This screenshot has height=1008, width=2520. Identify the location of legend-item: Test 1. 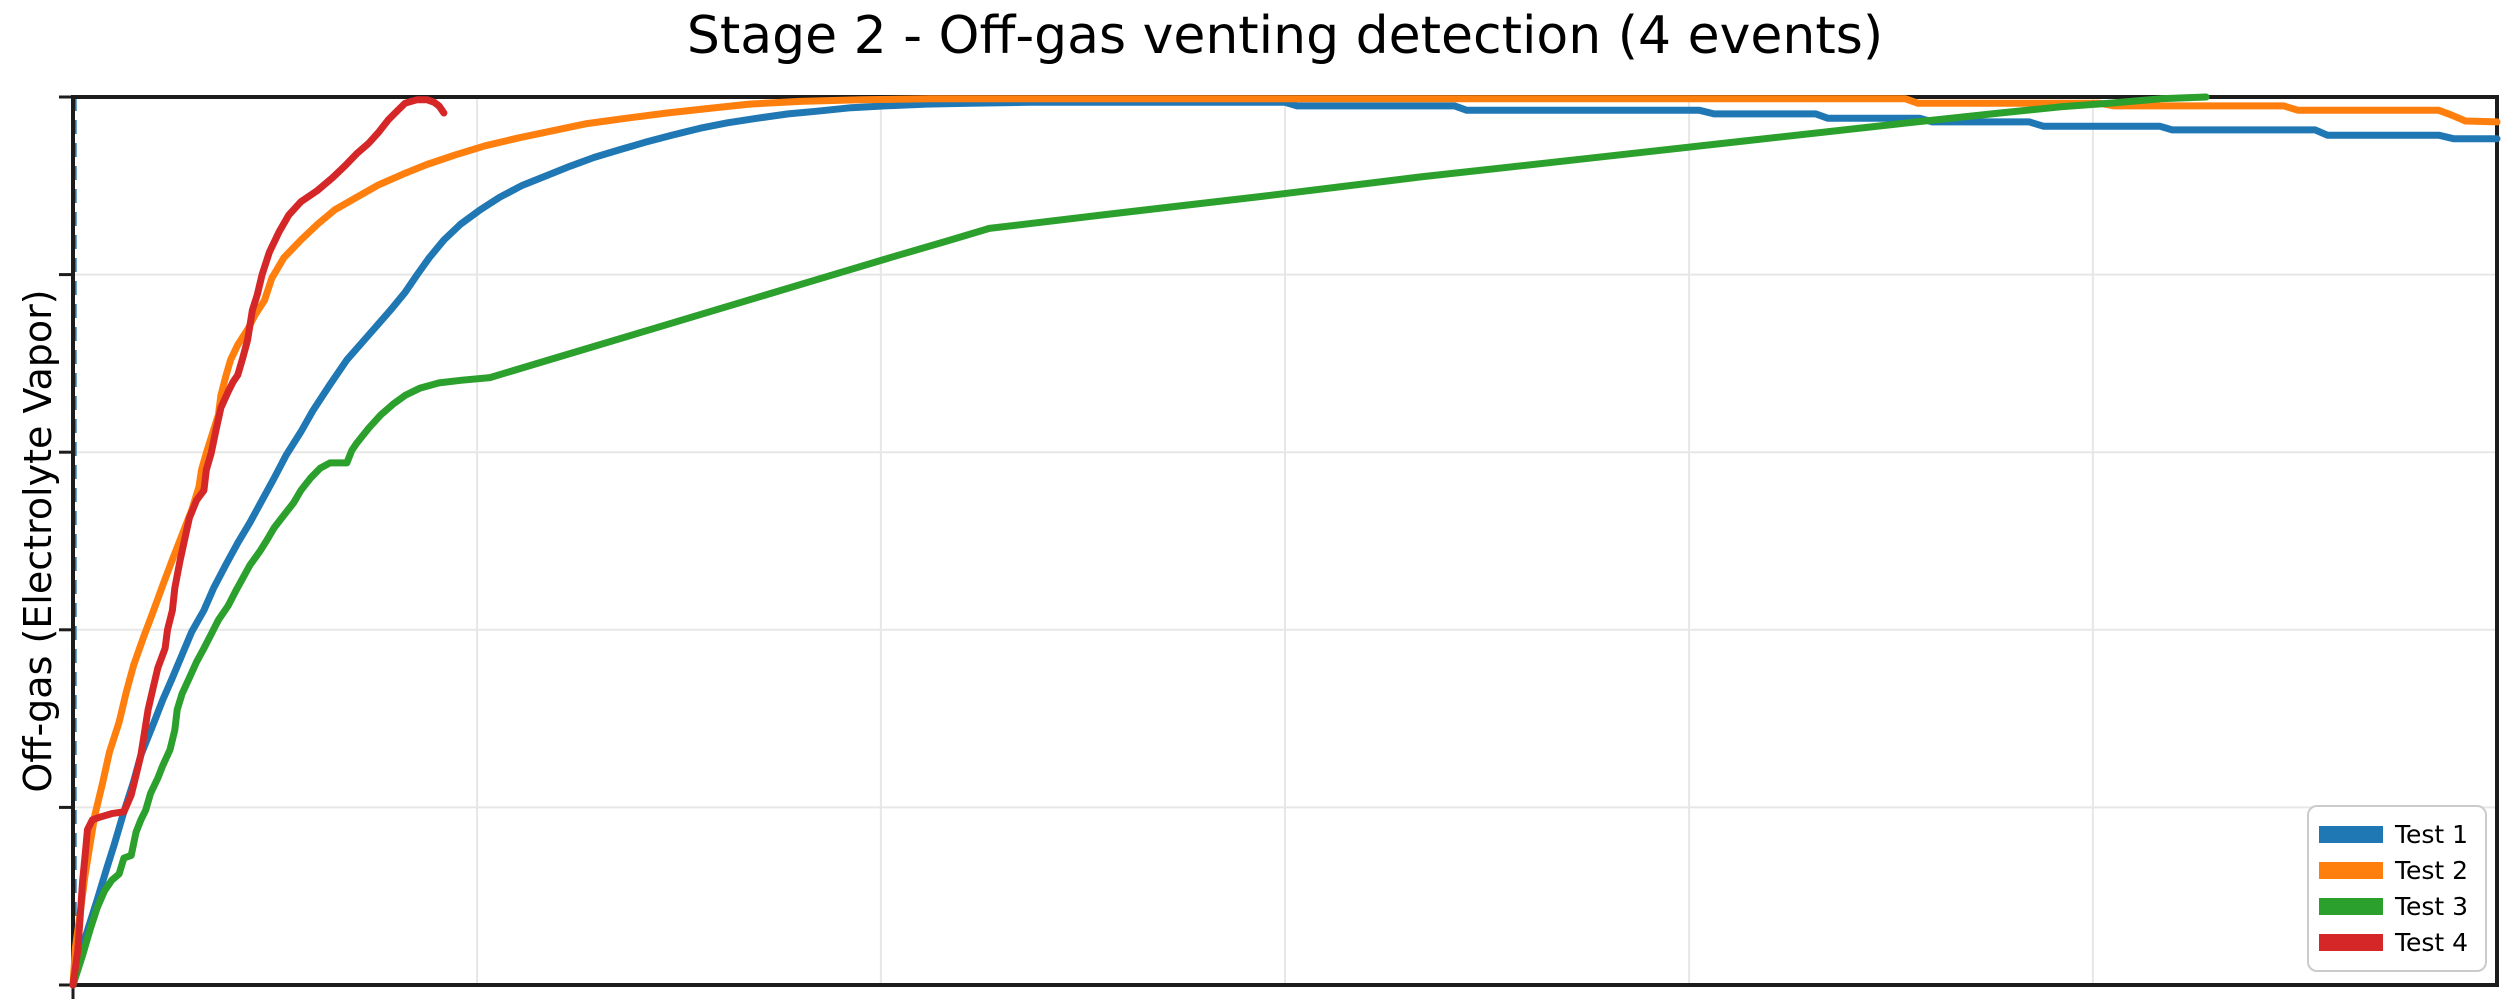
(2397, 834).